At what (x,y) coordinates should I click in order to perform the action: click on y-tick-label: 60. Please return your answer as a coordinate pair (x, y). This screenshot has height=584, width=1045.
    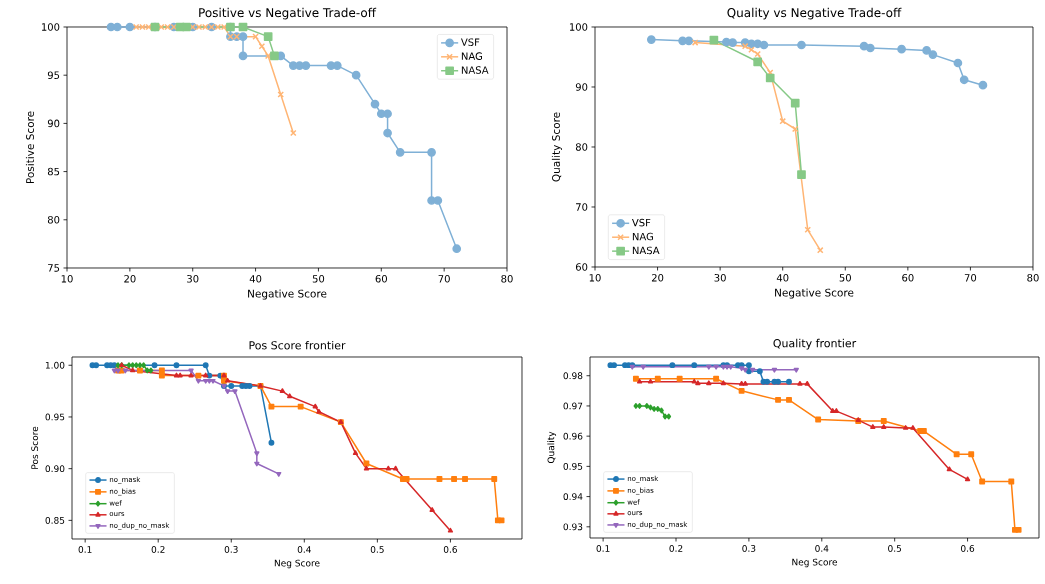
    Looking at the image, I should click on (581, 267).